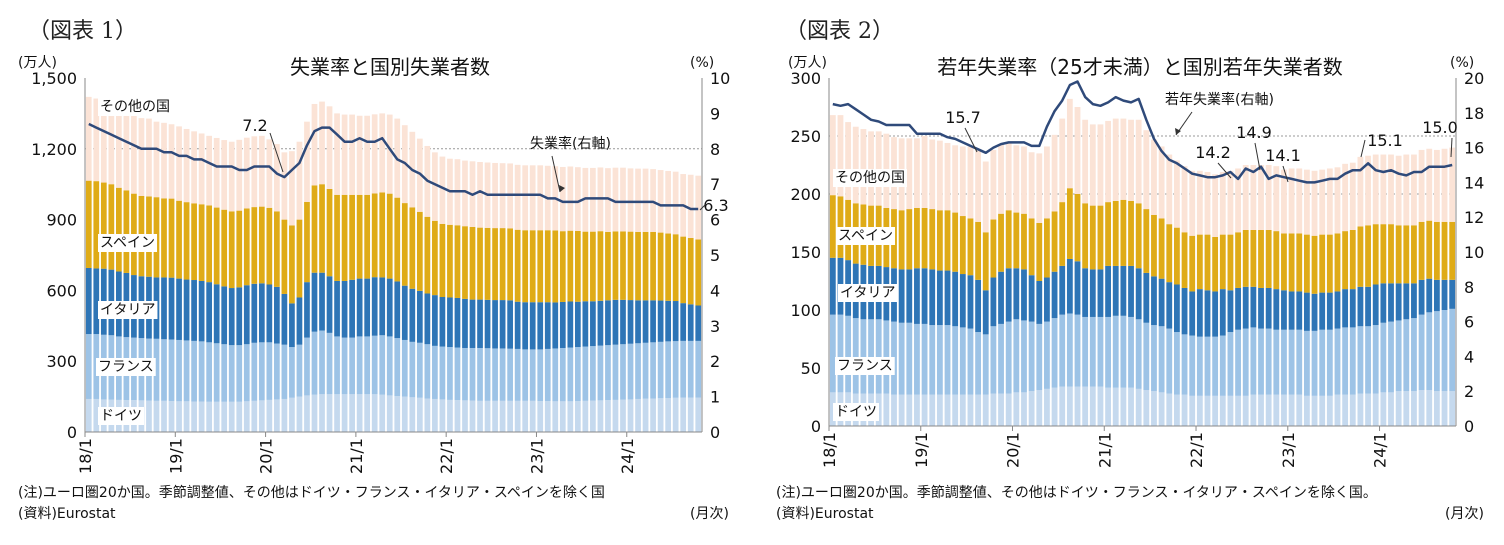 The image size is (1504, 545). What do you see at coordinates (556, 174) in the screenshot?
I see `arrow-line` at bounding box center [556, 174].